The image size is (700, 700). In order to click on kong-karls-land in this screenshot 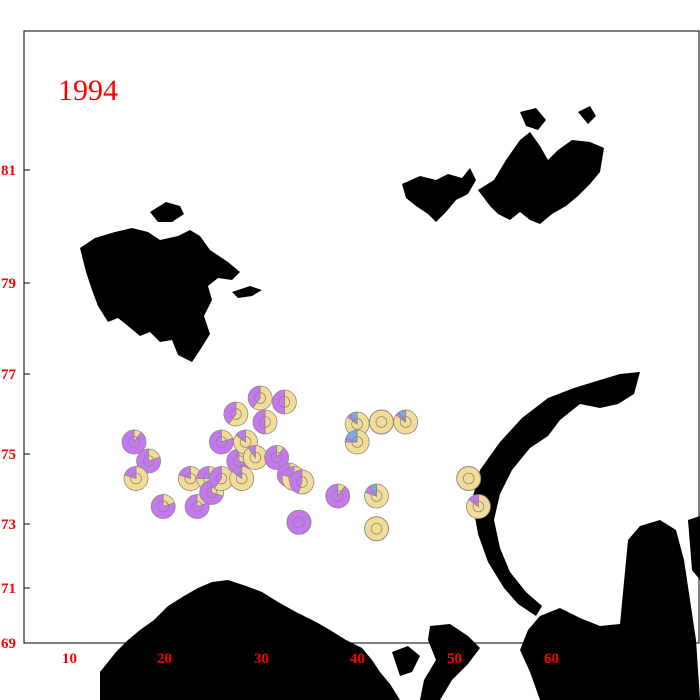, I will do `click(247, 292)`.